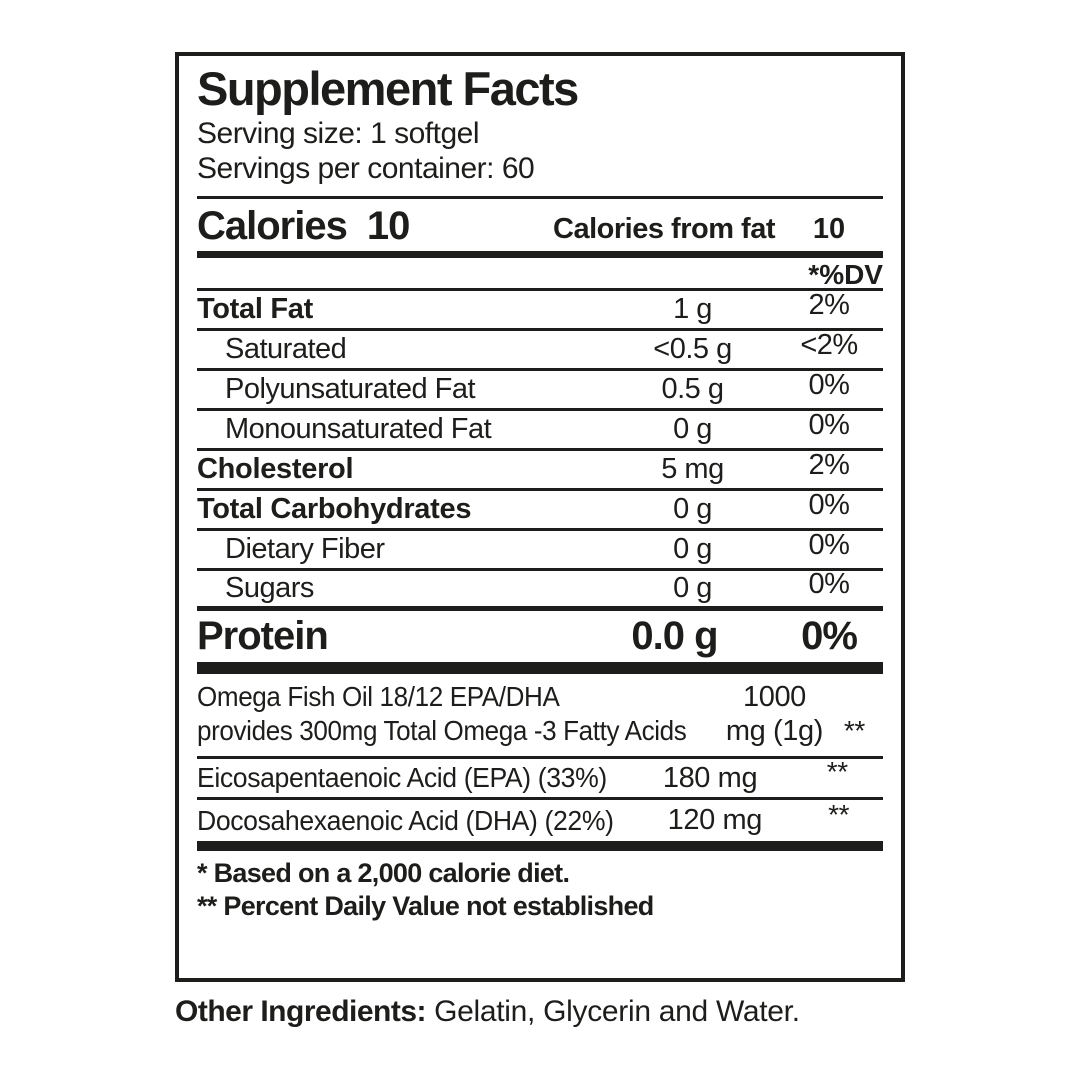 The image size is (1080, 1080). Describe the element at coordinates (540, 430) in the screenshot. I see `row-monounsaturated-fat: Monounsaturated Fat 0 g 0%` at that location.